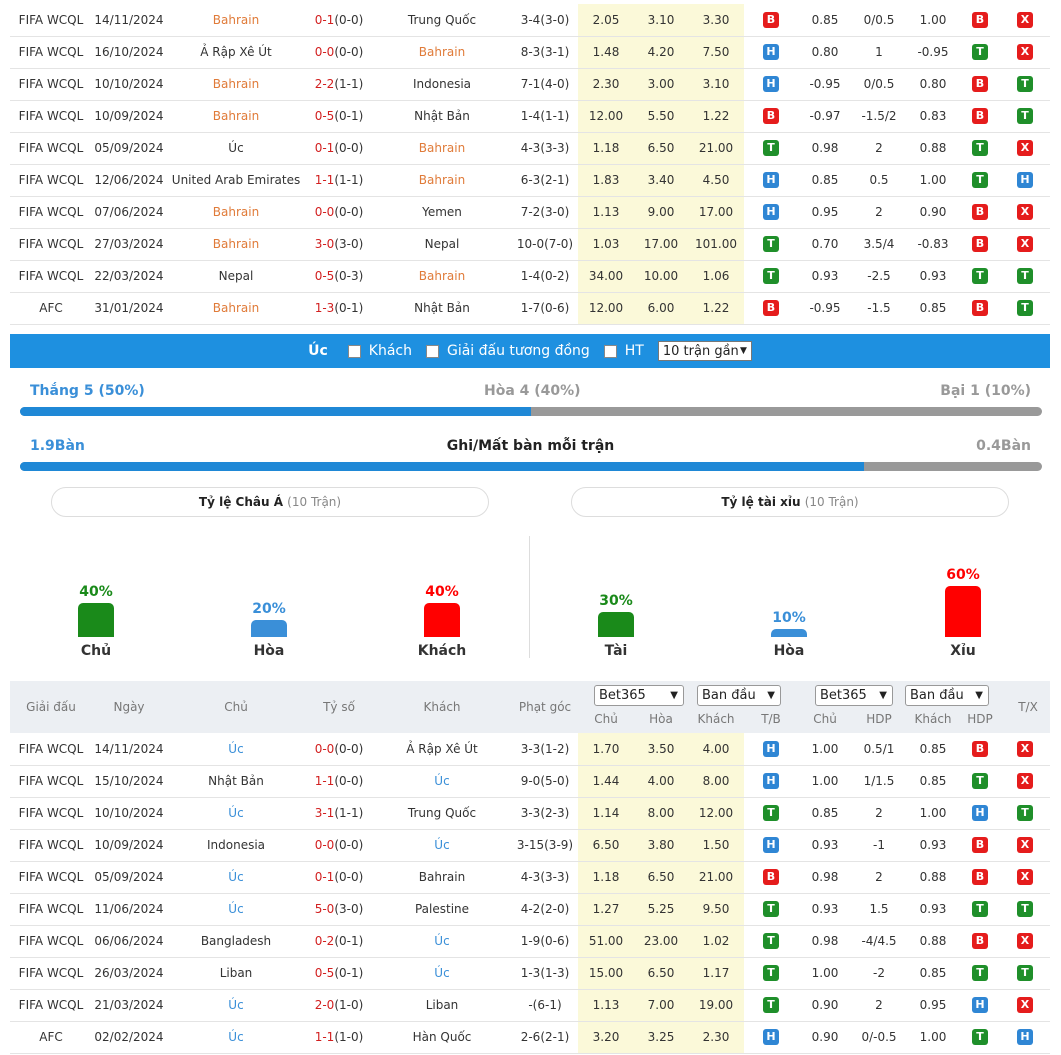  I want to click on home-team-cell: Úc, so click(236, 909).